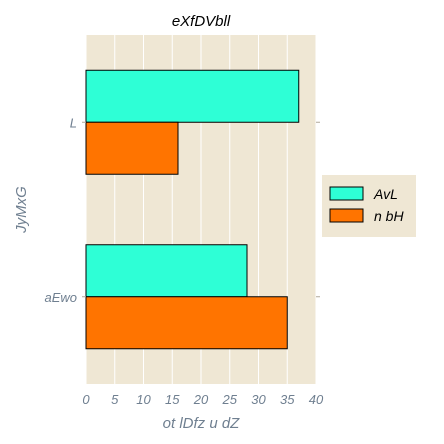  Describe the element at coordinates (389, 216) in the screenshot. I see `legend-label-1: n bH` at that location.